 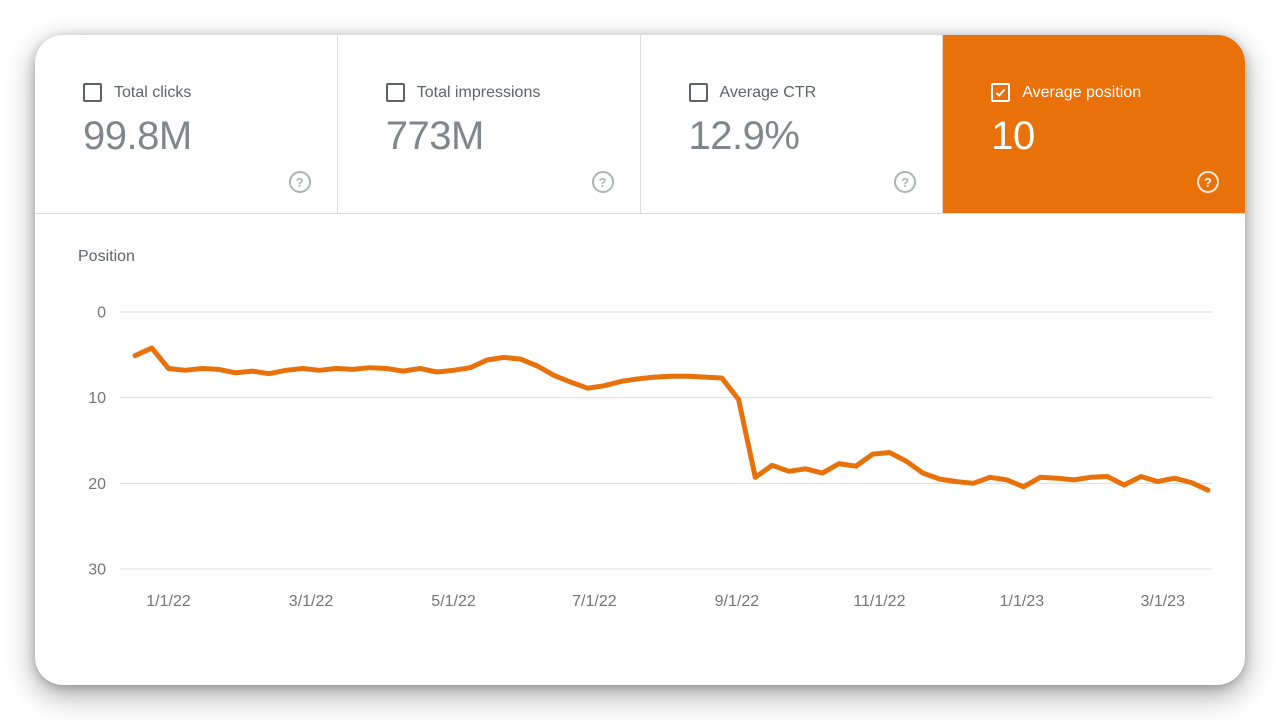 I want to click on metric-label: Total clicks, so click(x=153, y=92).